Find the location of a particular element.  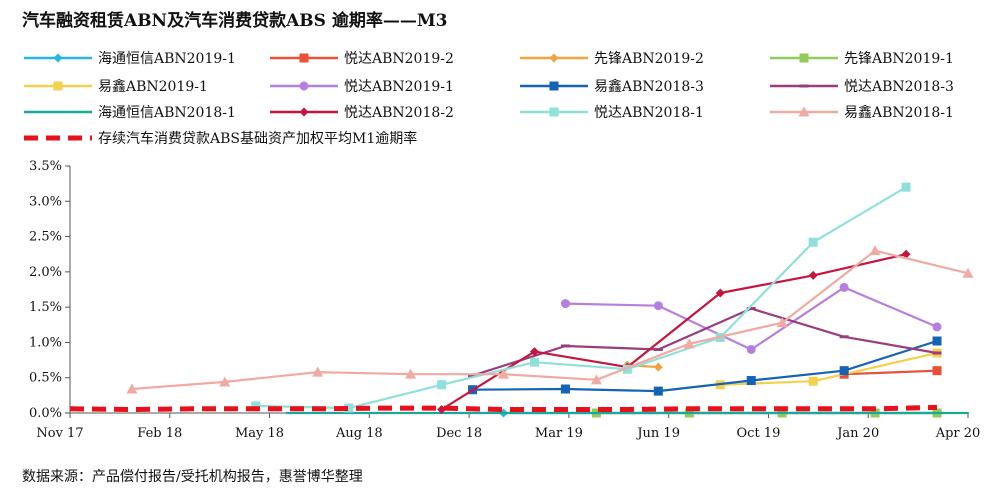

legend-item: 存续汽车消费贷款ABS基础资产加权平均M1逾期率 is located at coordinates (220, 138).